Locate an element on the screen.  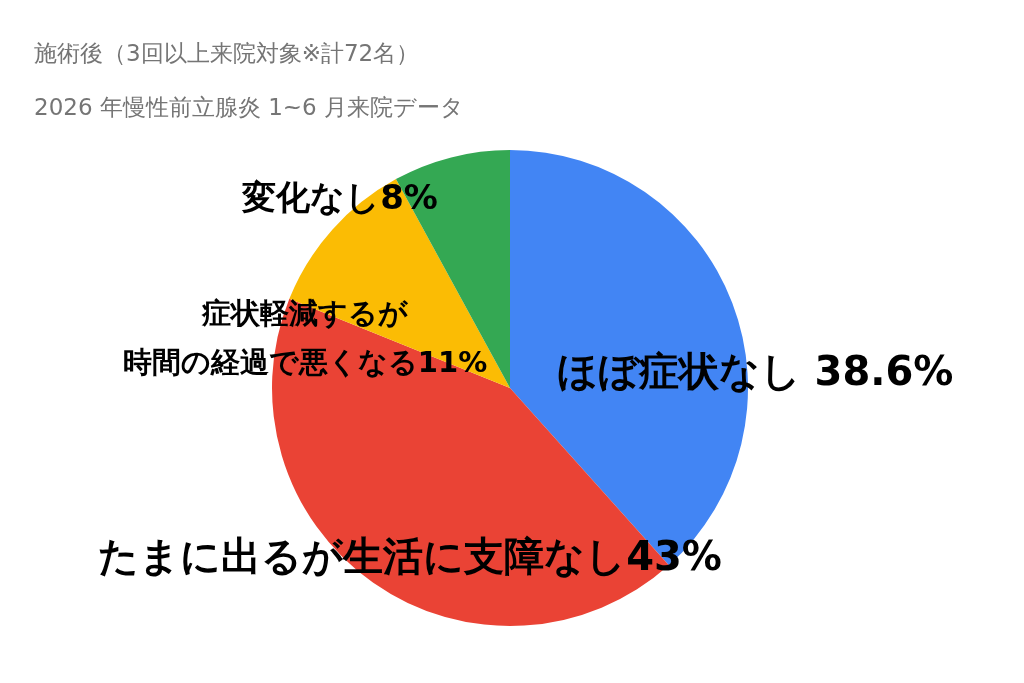
chart-title: 施術後（3回以上来院対象※計72名） is located at coordinates (227, 53).